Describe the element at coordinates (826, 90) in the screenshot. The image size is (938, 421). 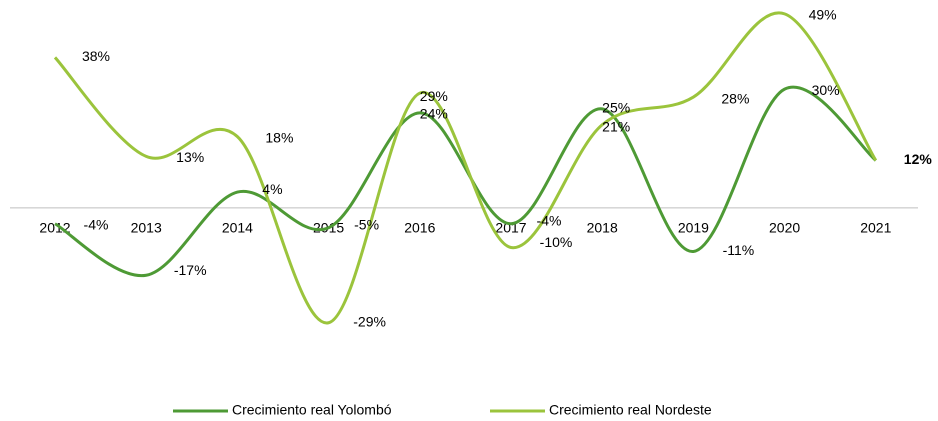
I see `data-label: 30%` at that location.